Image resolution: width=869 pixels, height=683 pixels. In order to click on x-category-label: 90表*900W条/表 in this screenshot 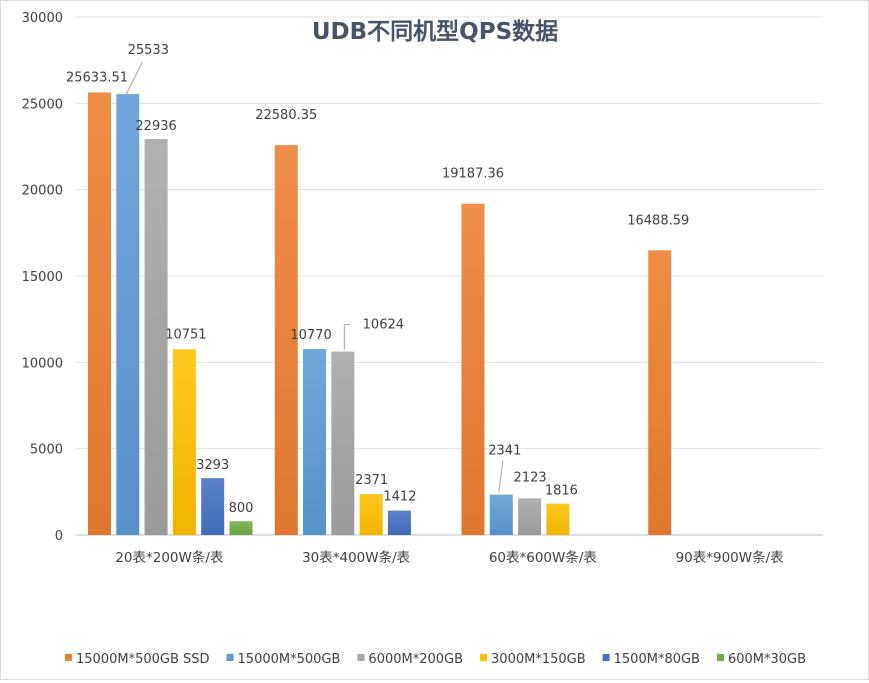, I will do `click(730, 557)`.